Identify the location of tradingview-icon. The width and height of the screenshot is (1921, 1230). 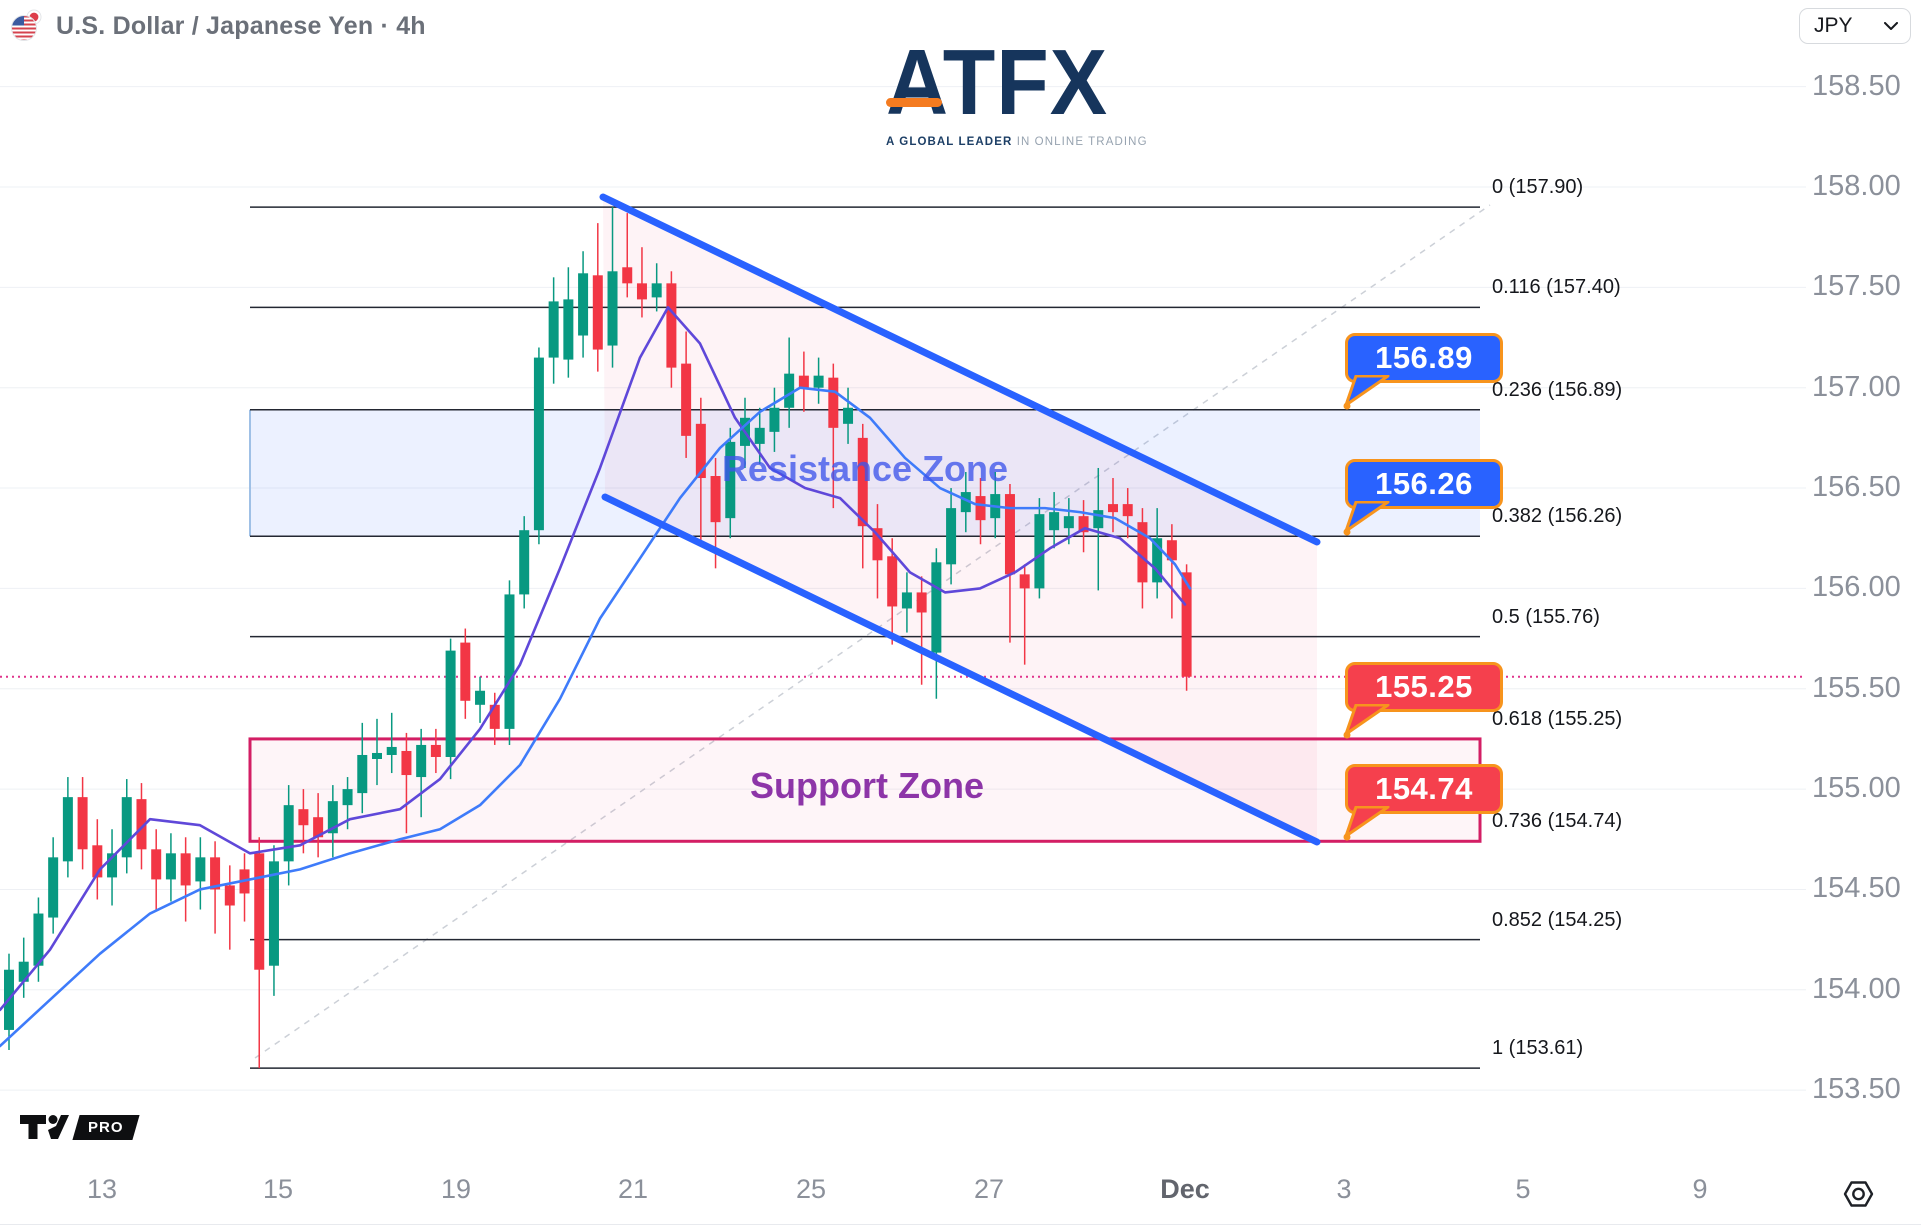
(44, 1127).